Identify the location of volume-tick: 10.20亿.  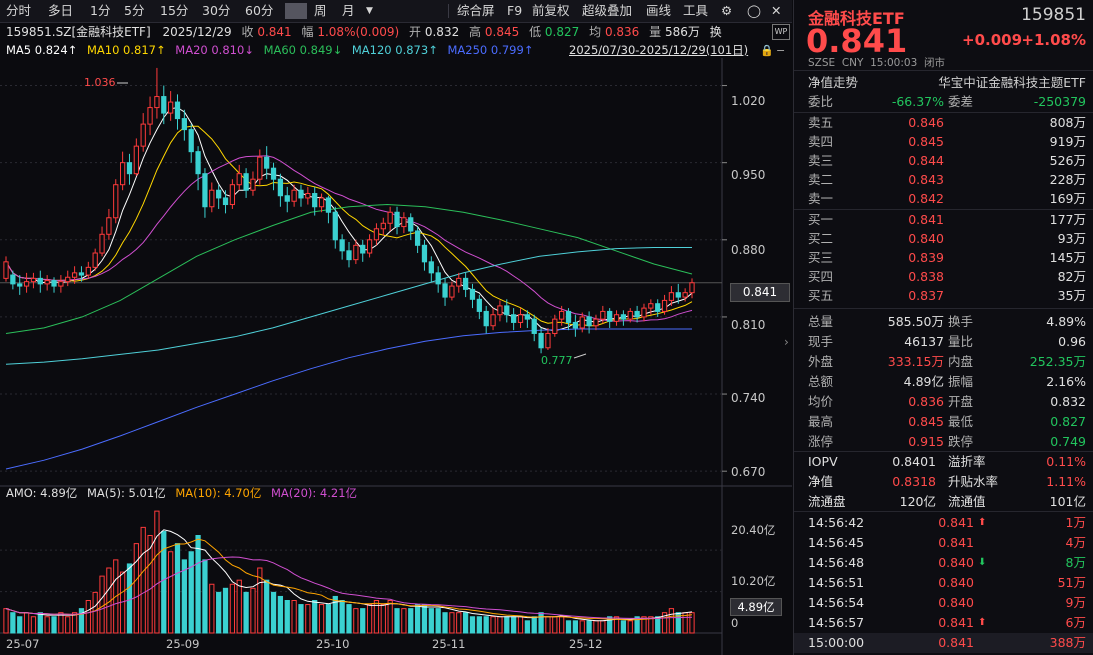
(753, 581).